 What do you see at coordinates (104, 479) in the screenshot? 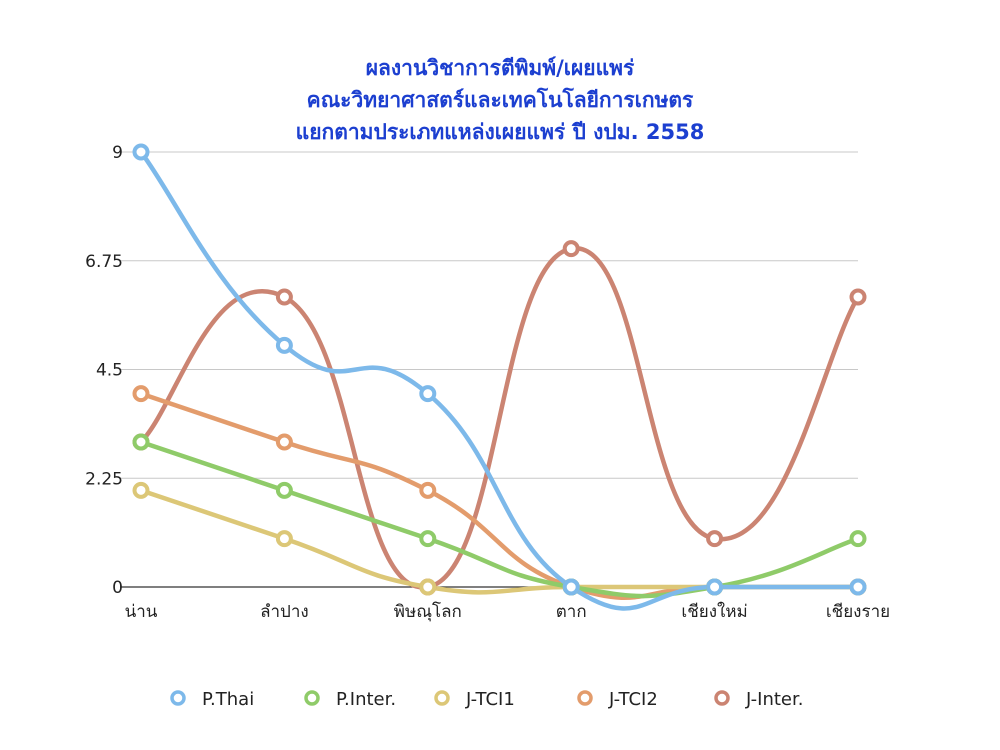
I see `y-tick-label: 2.25` at bounding box center [104, 479].